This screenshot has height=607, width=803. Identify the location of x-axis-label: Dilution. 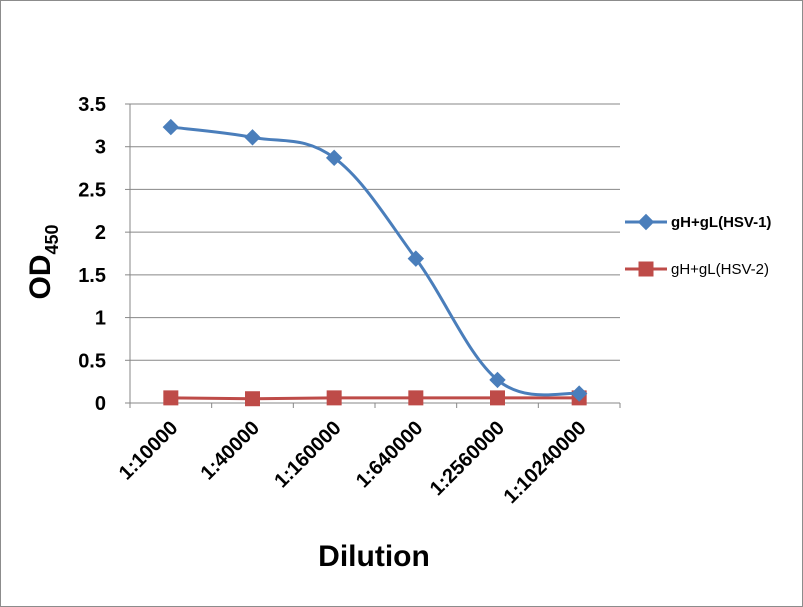
(374, 556).